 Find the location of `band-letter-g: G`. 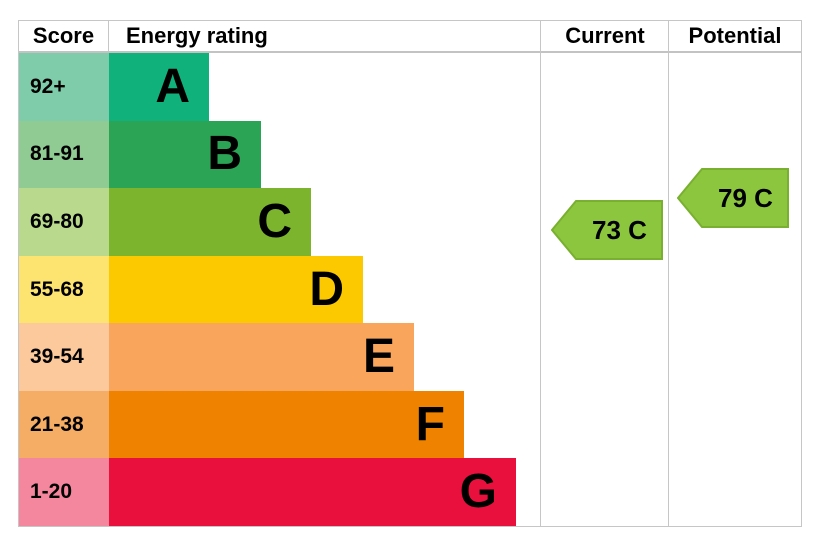

band-letter-g: G is located at coordinates (478, 492).